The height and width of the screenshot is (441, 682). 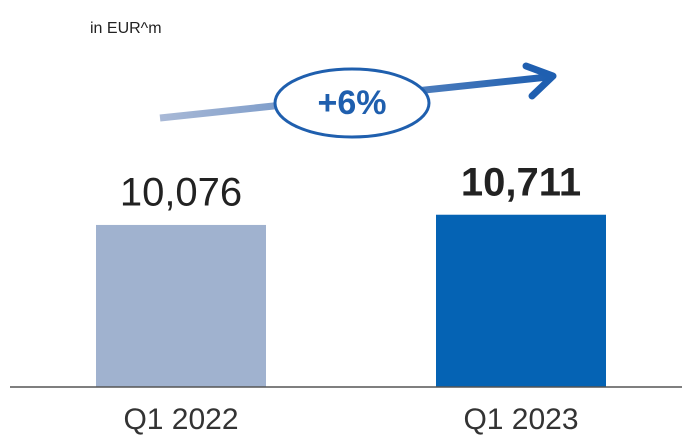 I want to click on x-tick-label: Q1 2023, so click(x=520, y=419).